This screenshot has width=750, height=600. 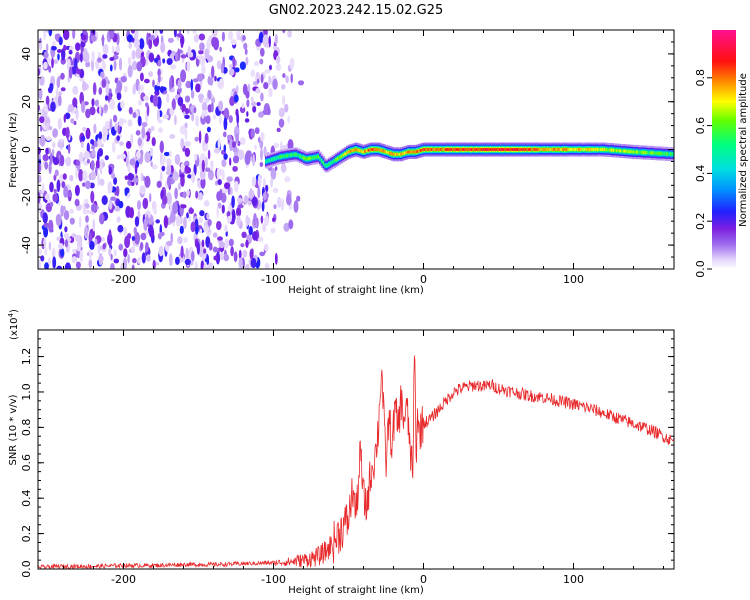 What do you see at coordinates (171, 149) in the screenshot?
I see `spectrogram-noise-layer` at bounding box center [171, 149].